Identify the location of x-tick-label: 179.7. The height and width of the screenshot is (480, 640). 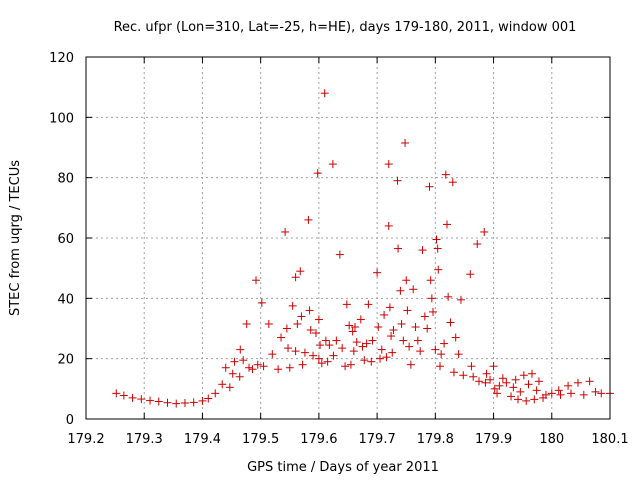
(377, 439).